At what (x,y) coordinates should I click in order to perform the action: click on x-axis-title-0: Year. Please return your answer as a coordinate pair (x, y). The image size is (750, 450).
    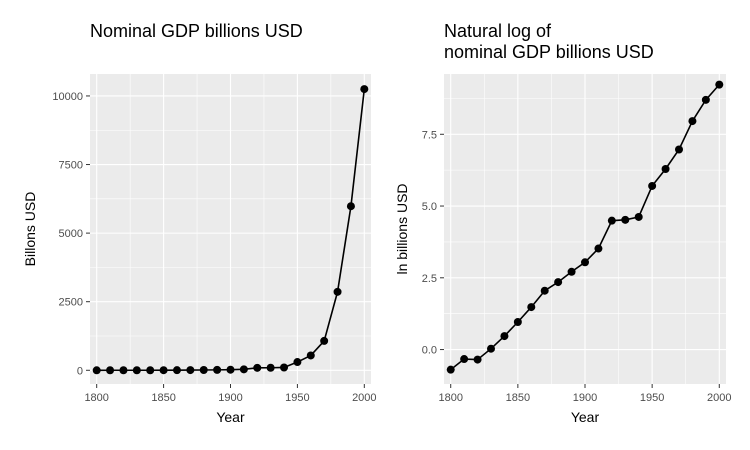
    Looking at the image, I should click on (230, 417).